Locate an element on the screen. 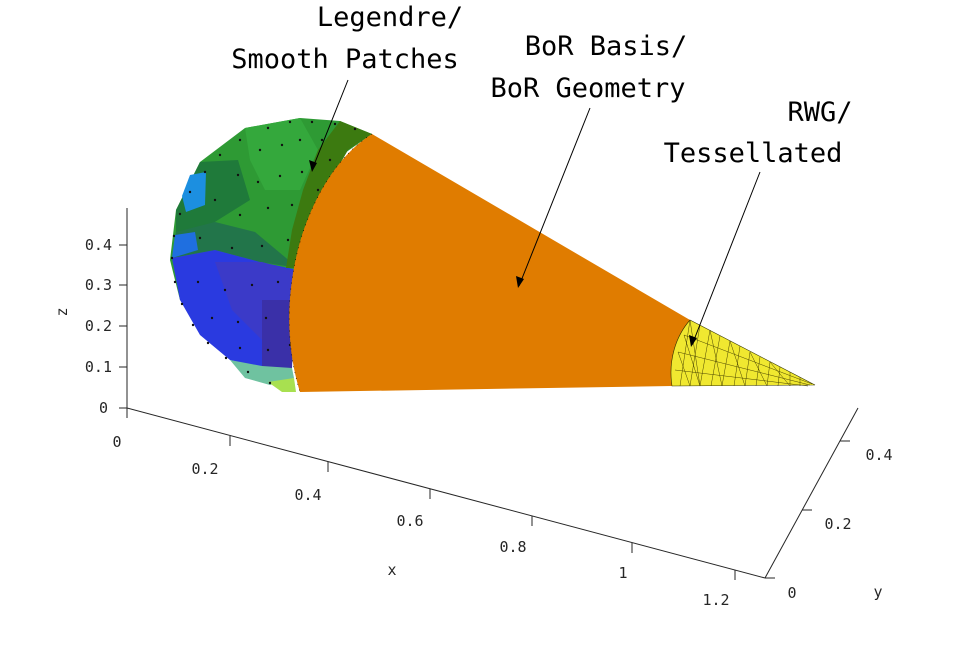 This screenshot has width=957, height=646. annotation-rwg-line1: RWG/ is located at coordinates (819, 112).